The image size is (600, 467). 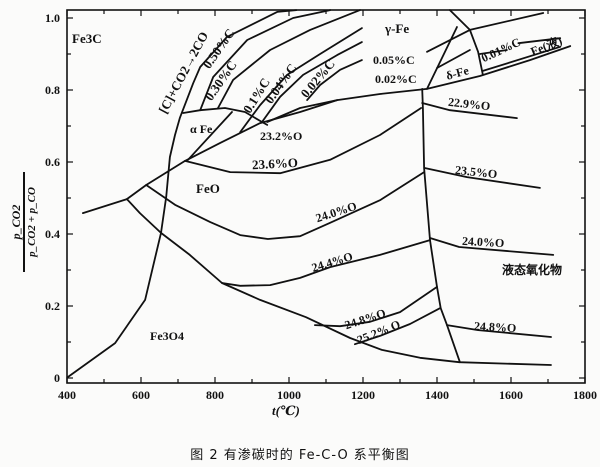 What do you see at coordinates (208, 188) in the screenshot?
I see `label-feo: FeO` at bounding box center [208, 188].